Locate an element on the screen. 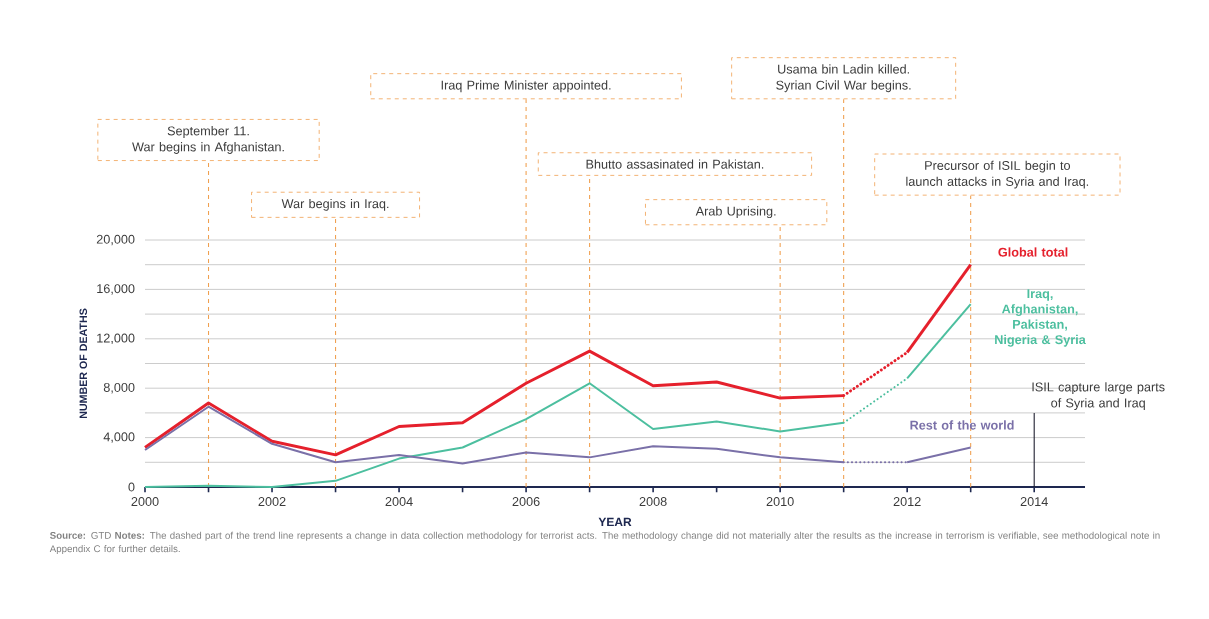  x-tick-label: 2008 is located at coordinates (653, 502).